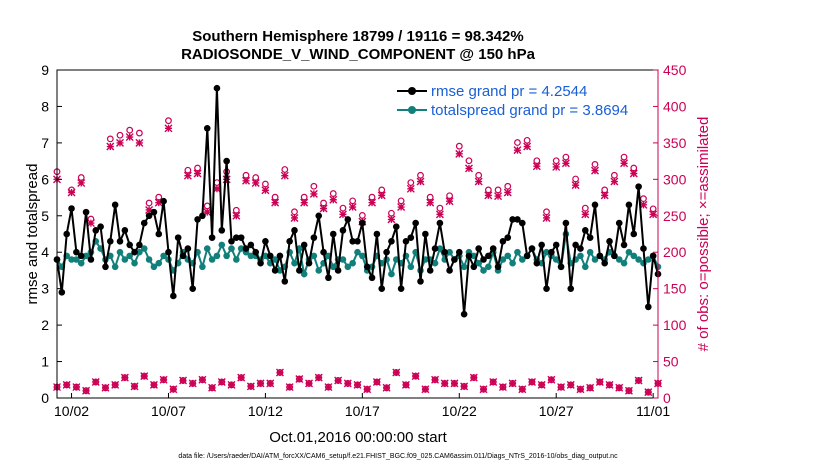 The image size is (830, 470). What do you see at coordinates (32, 234) in the screenshot?
I see `y-axis-label-left: rmse and totalspread` at bounding box center [32, 234].